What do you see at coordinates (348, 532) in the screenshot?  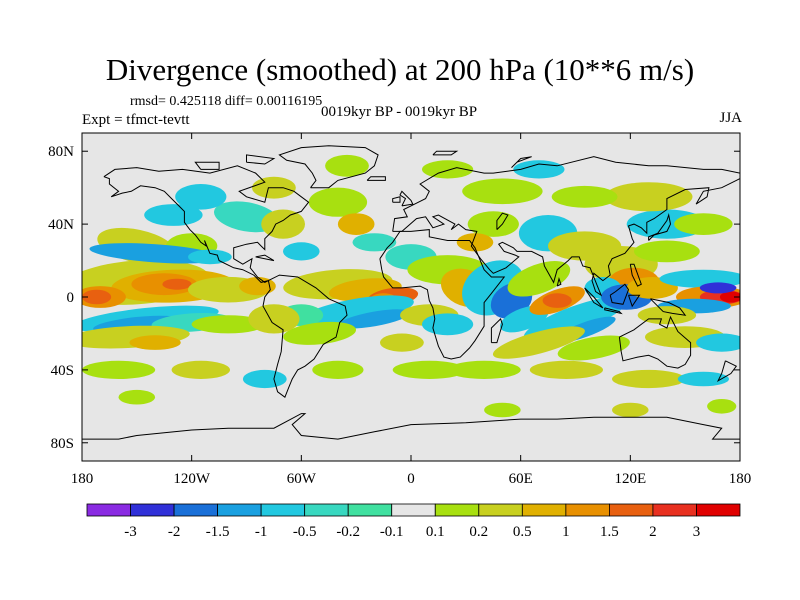 I see `colorbar-label: -0.2` at bounding box center [348, 532].